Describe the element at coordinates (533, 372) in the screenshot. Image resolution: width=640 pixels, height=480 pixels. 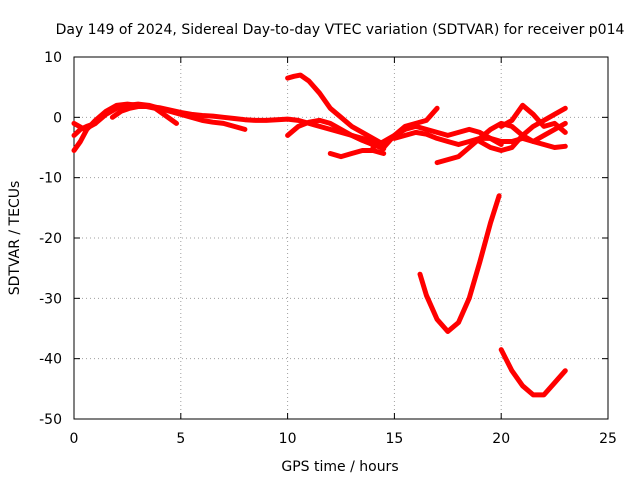
I see `series-arc15` at that location.